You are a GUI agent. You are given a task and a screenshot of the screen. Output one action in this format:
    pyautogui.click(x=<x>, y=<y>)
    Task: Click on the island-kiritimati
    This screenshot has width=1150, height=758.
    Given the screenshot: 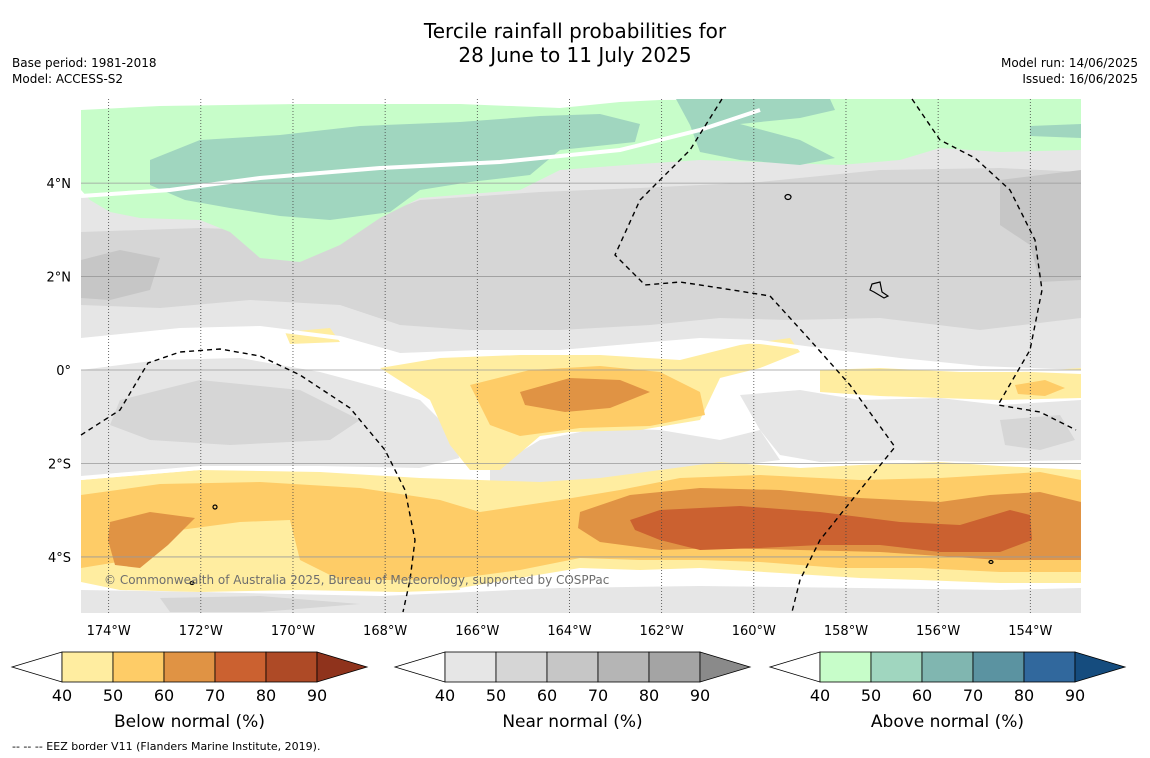 What is the action you would take?
    pyautogui.click(x=879, y=290)
    